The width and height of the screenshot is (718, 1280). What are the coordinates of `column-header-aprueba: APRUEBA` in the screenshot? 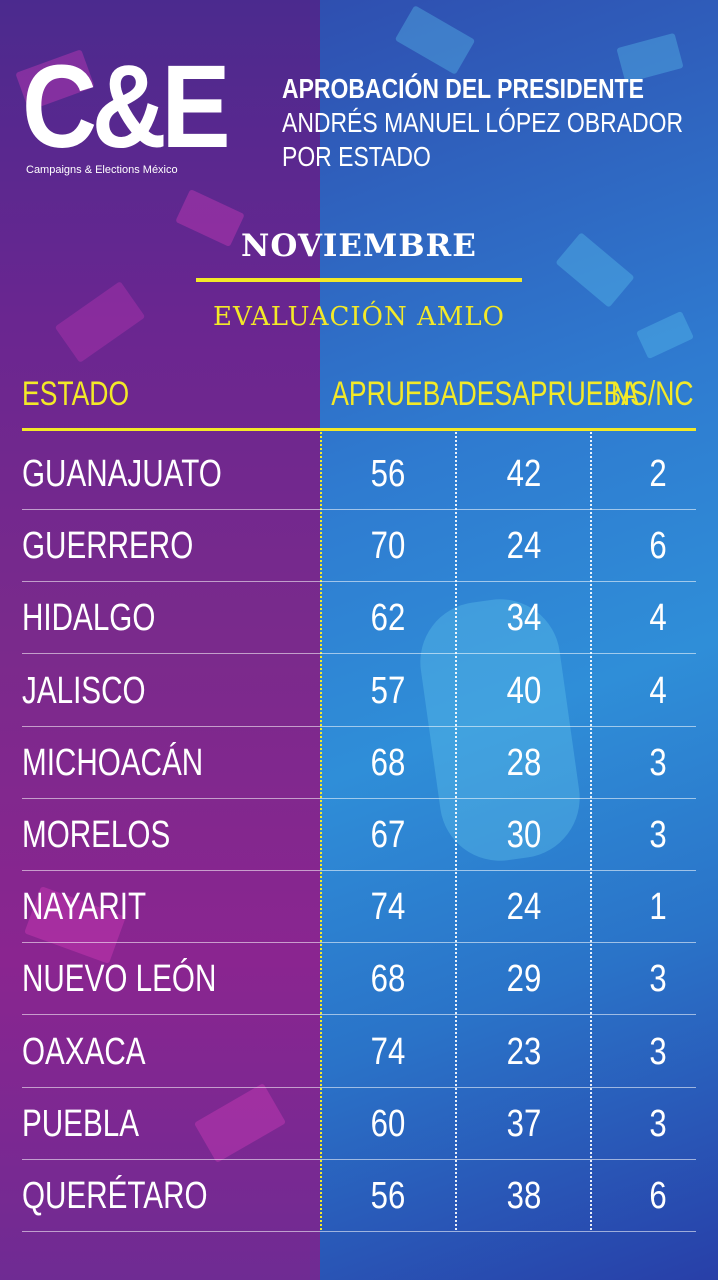 It's located at (394, 394).